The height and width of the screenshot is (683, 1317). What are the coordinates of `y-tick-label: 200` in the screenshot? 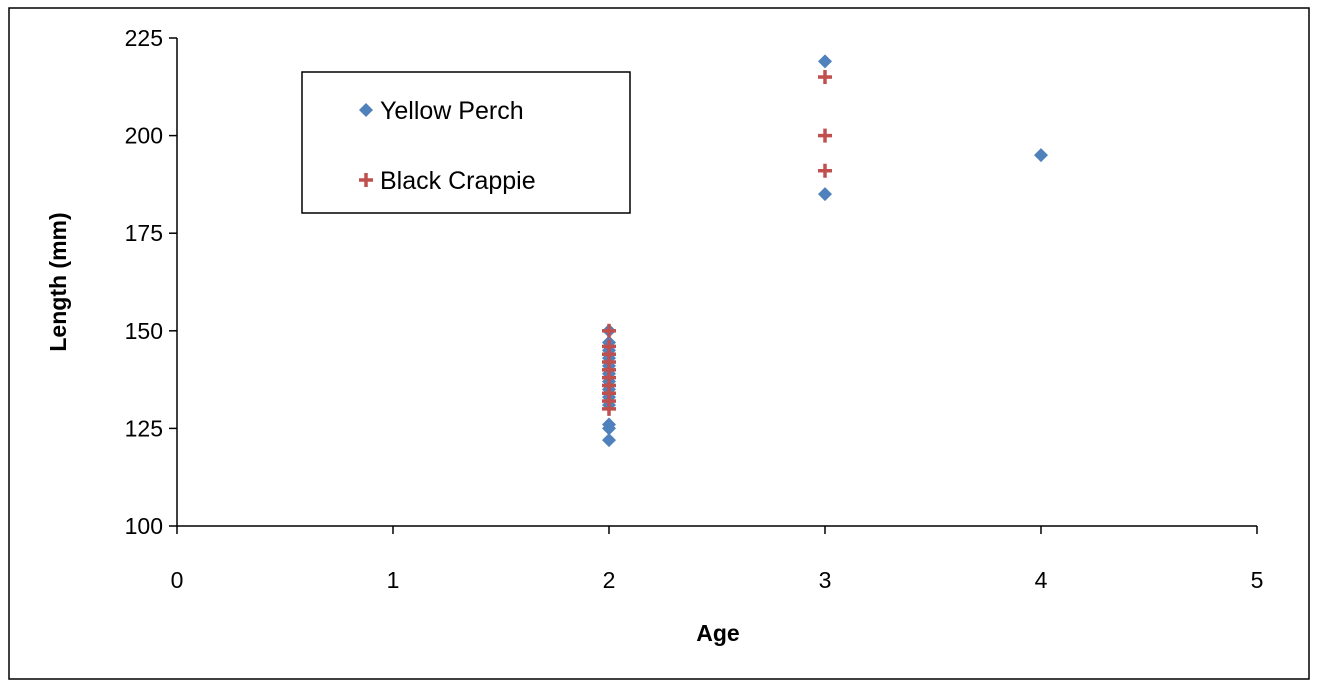 It's located at (144, 136).